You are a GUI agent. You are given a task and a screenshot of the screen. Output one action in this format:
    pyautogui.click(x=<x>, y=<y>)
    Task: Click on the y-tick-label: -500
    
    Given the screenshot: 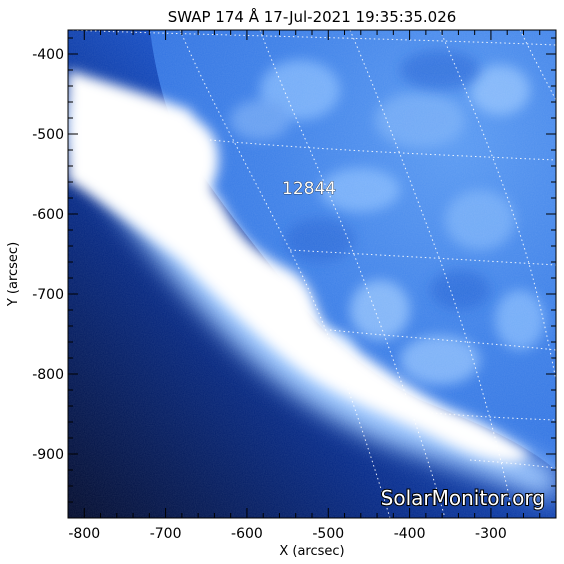 What is the action you would take?
    pyautogui.click(x=48, y=135)
    